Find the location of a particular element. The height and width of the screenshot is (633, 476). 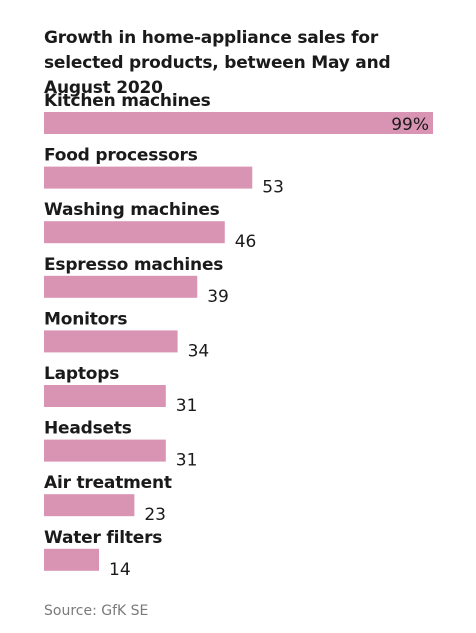

category-label: Monitors is located at coordinates (85, 319).